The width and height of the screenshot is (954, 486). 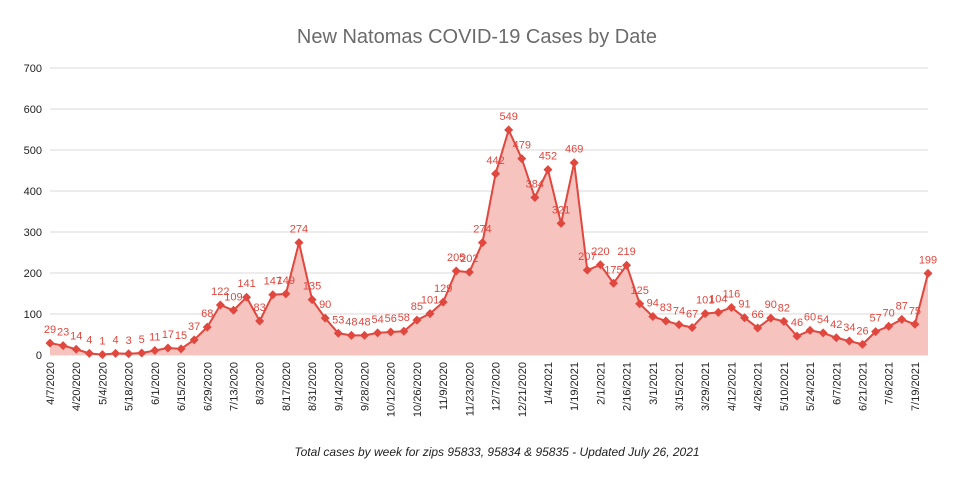 What do you see at coordinates (39, 356) in the screenshot?
I see `y-tick-label: 0` at bounding box center [39, 356].